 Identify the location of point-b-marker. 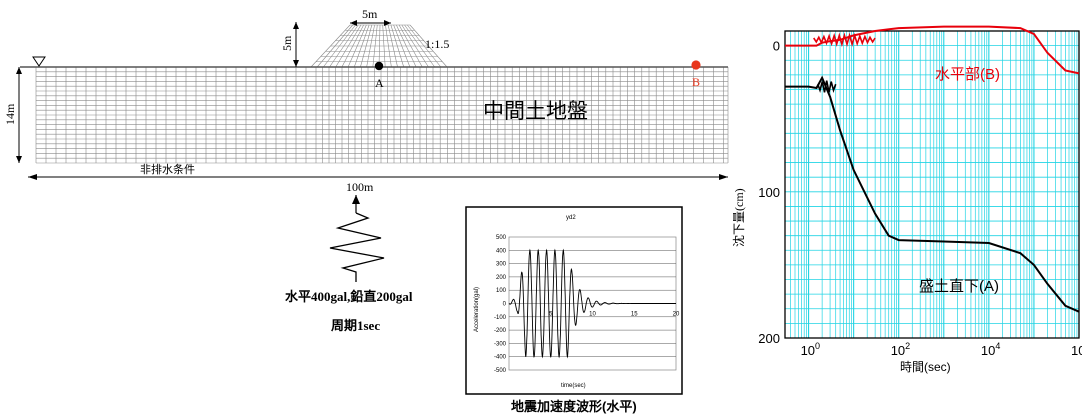
(696, 65).